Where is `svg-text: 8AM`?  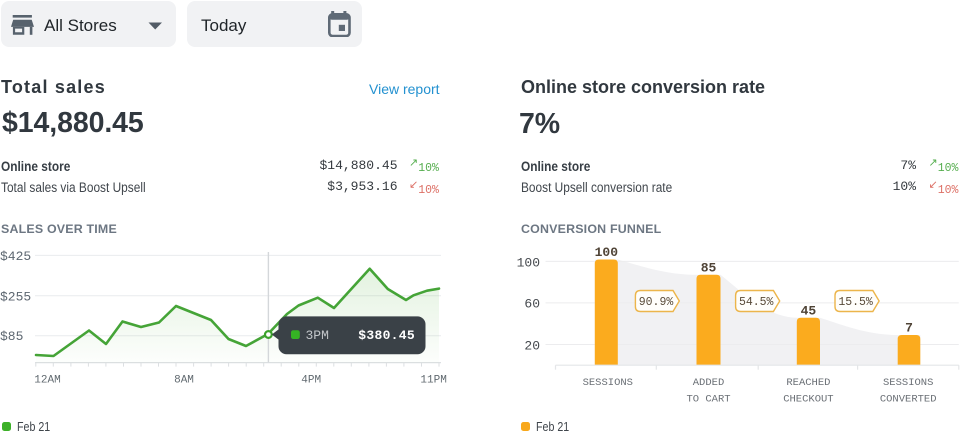 svg-text: 8AM is located at coordinates (184, 381).